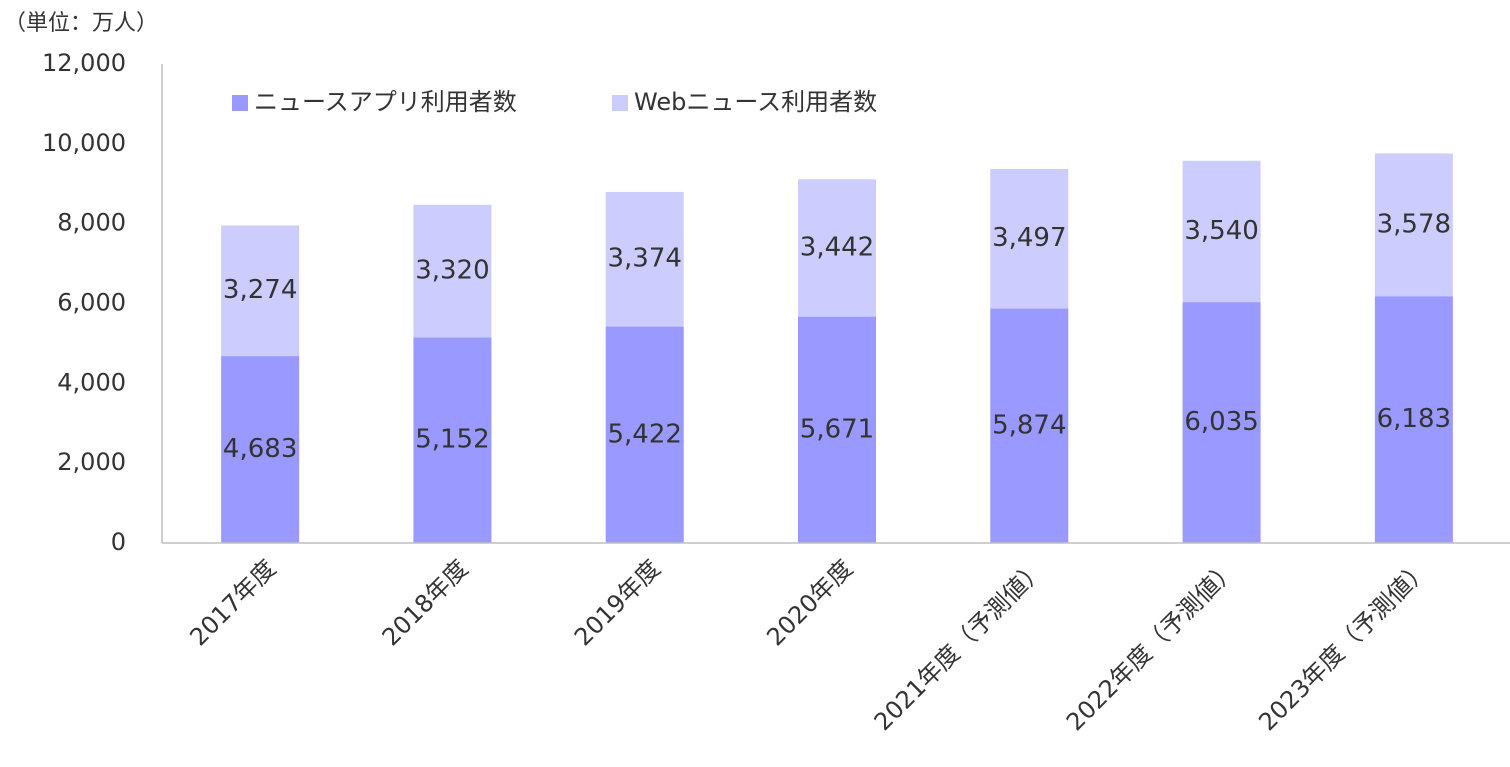 The image size is (1510, 767). I want to click on data-label: 3,320, so click(452, 271).